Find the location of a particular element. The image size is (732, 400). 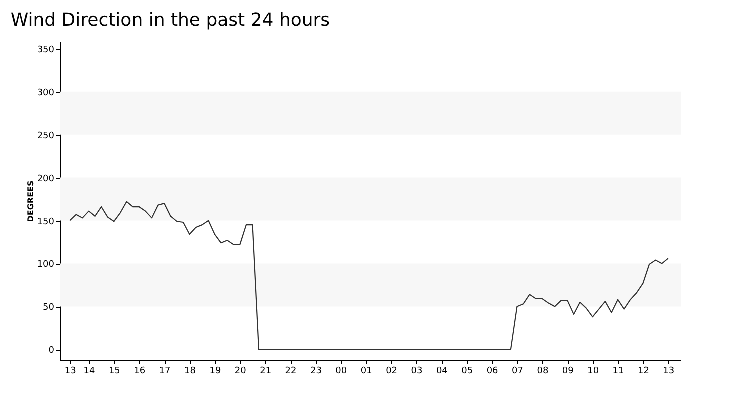

x-tick-label: 01 is located at coordinates (366, 371).